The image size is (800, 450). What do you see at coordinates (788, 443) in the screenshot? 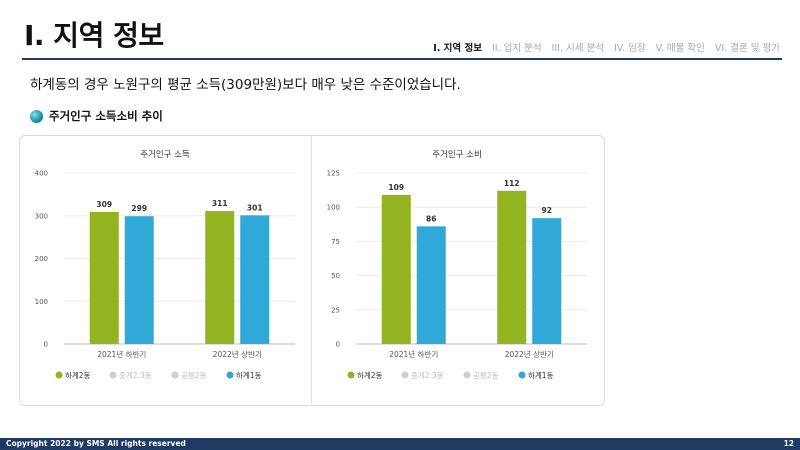
I see `page-number: 12` at bounding box center [788, 443].